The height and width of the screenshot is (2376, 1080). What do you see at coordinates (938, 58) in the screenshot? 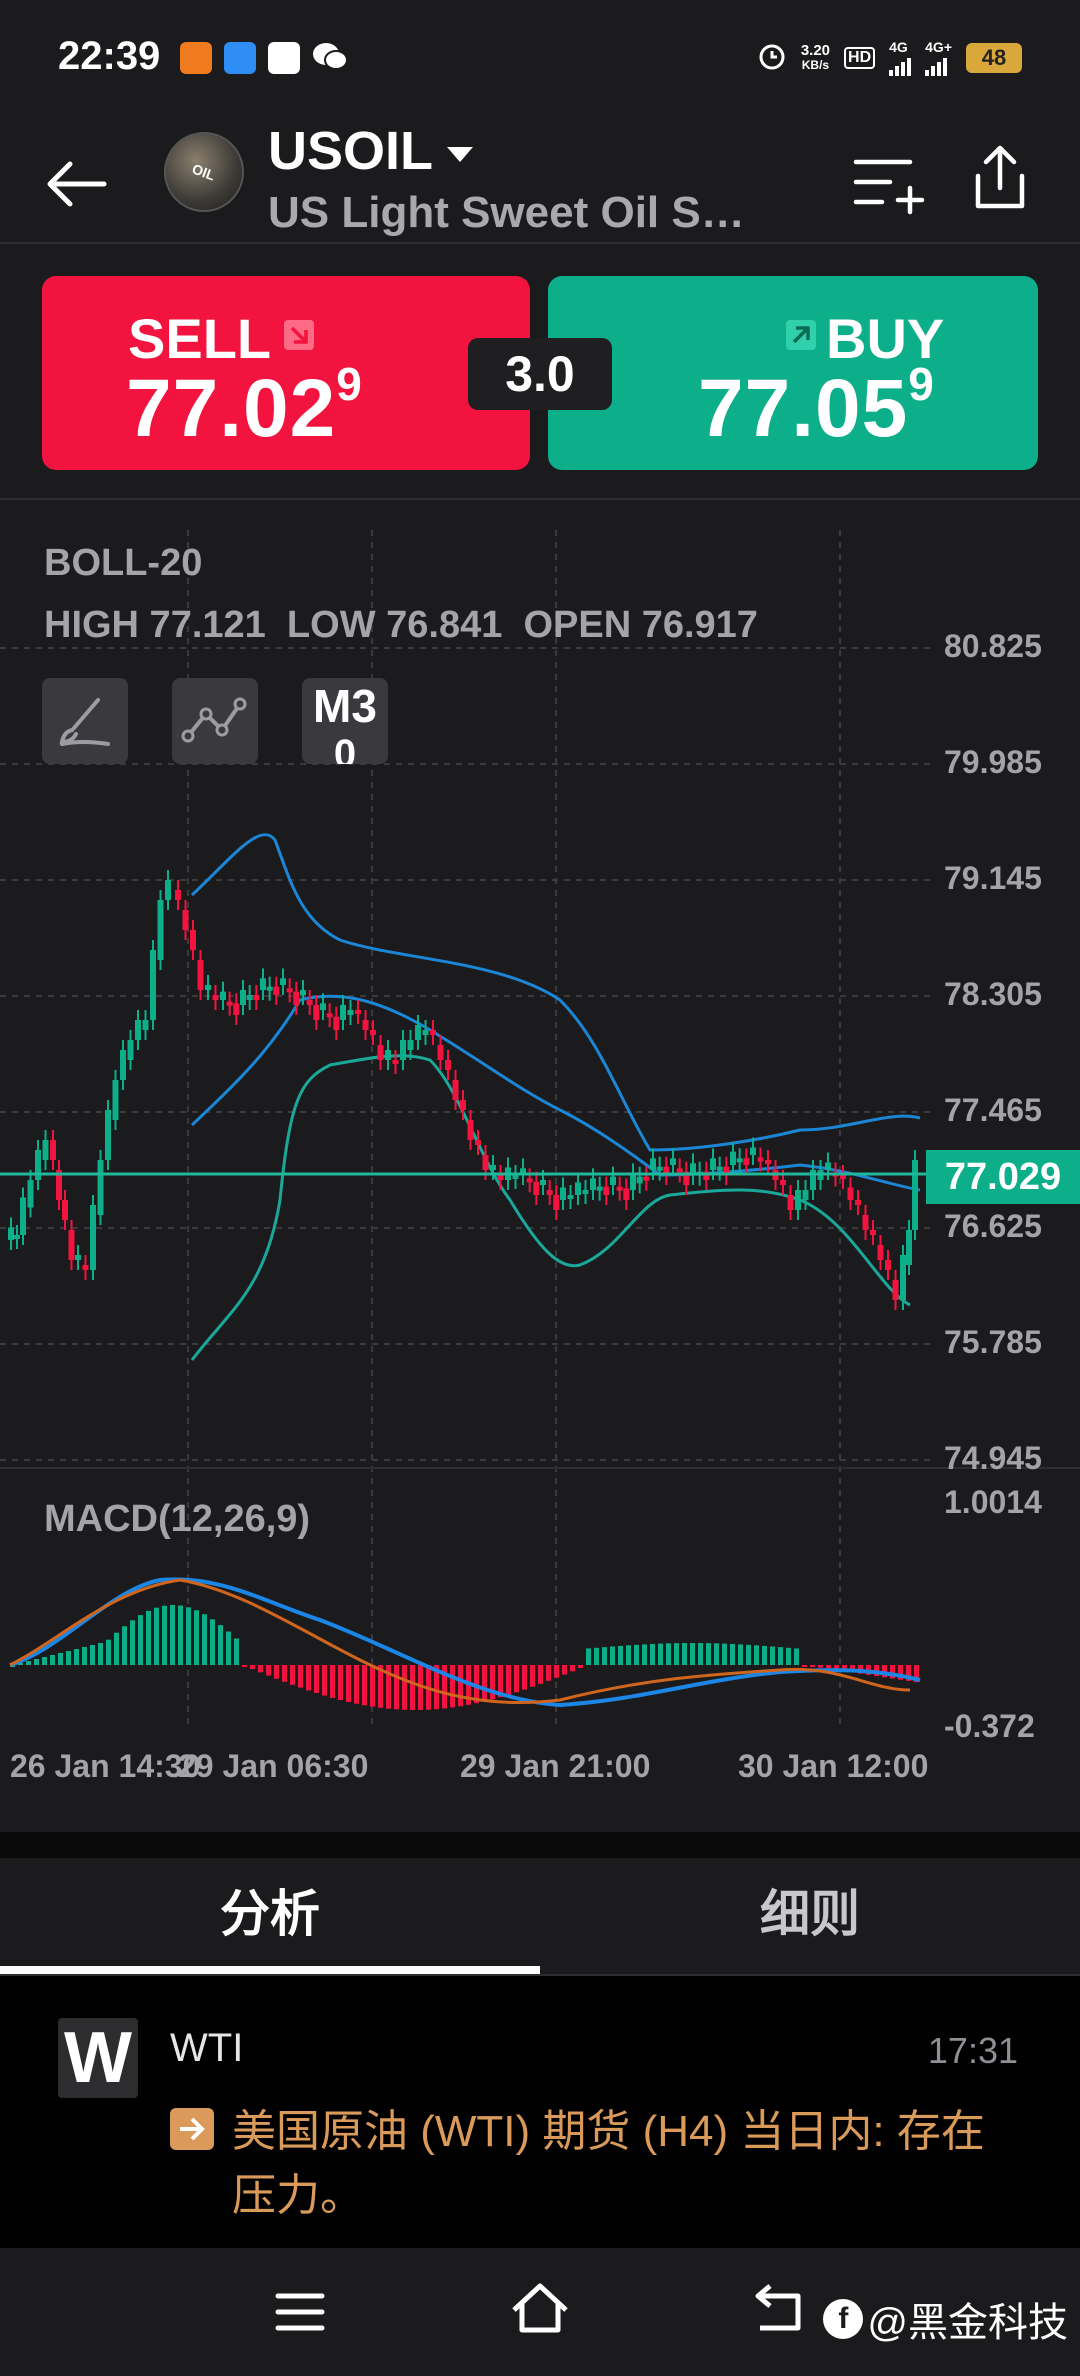
I see `signal-icon: 4G+` at bounding box center [938, 58].